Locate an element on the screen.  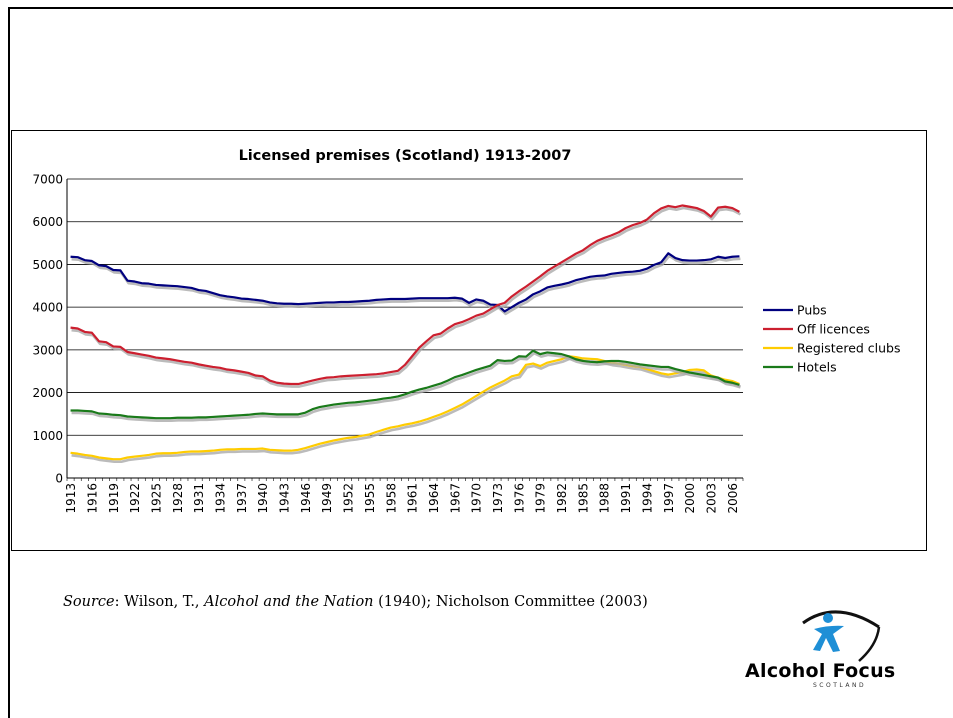
x-tick-label: 2006 is located at coordinates (733, 498).